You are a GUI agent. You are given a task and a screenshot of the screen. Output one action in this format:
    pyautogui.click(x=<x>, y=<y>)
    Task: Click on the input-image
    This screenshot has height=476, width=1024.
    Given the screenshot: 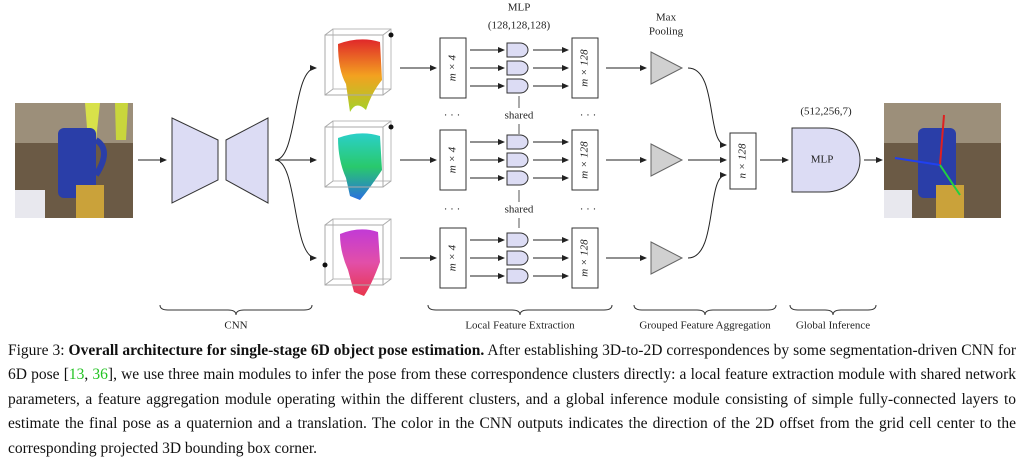 What is the action you would take?
    pyautogui.click(x=74, y=160)
    